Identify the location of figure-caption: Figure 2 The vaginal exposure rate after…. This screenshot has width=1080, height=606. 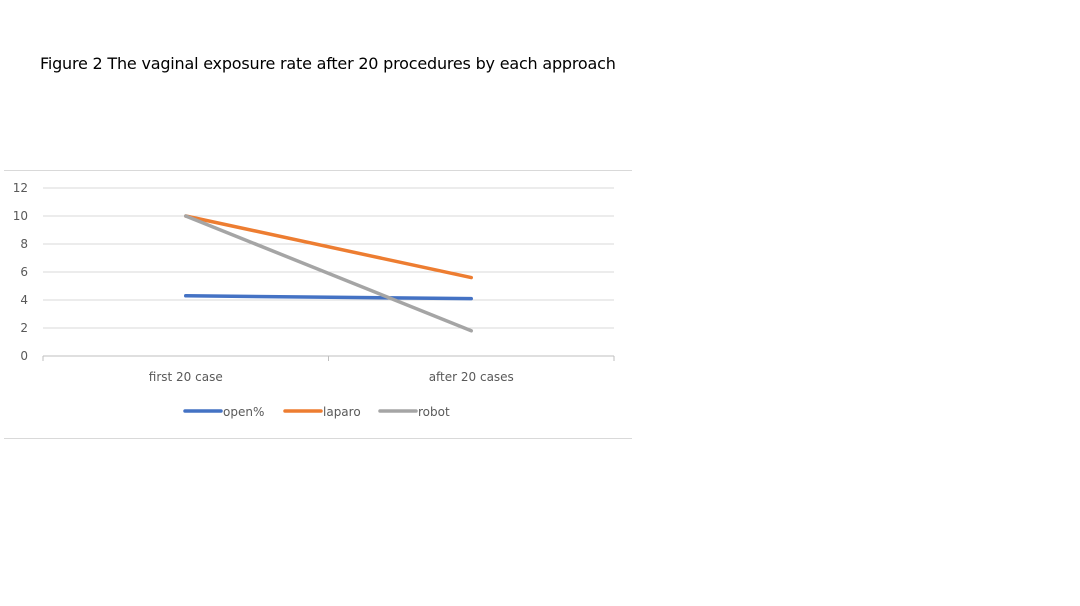
(328, 63).